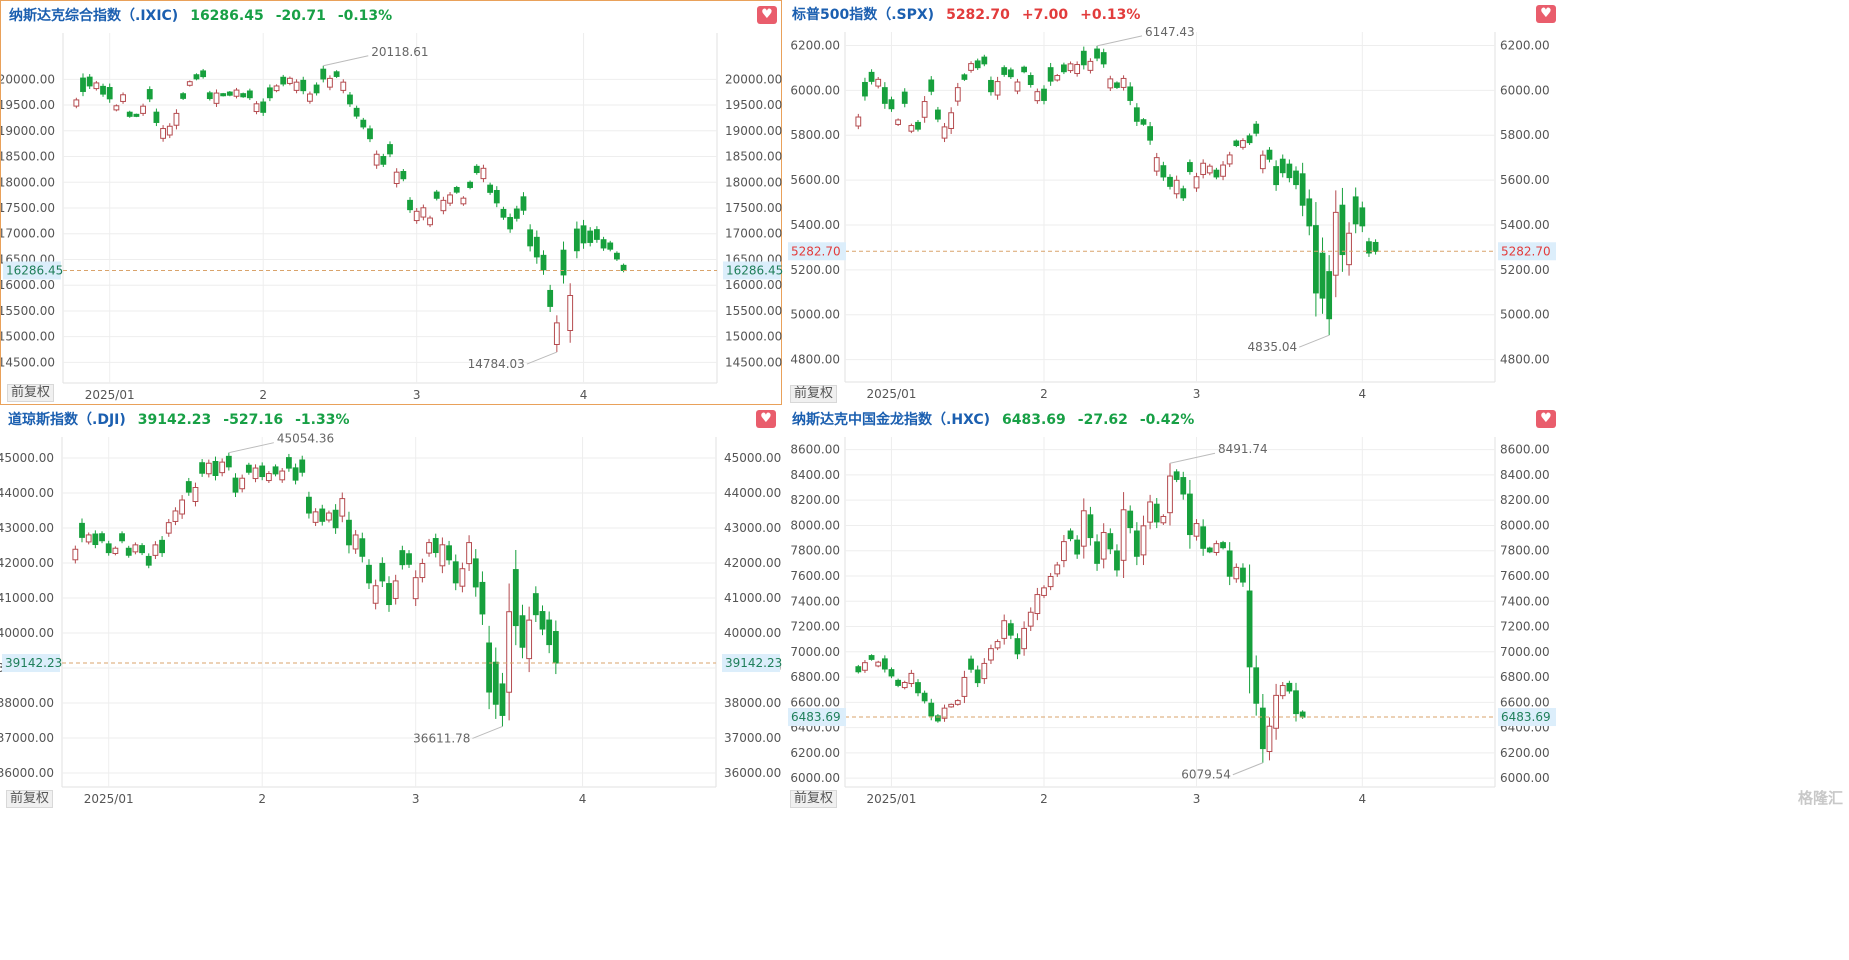  What do you see at coordinates (1525, 551) in the screenshot?
I see `y-tick-label-right: 7800.00` at bounding box center [1525, 551].